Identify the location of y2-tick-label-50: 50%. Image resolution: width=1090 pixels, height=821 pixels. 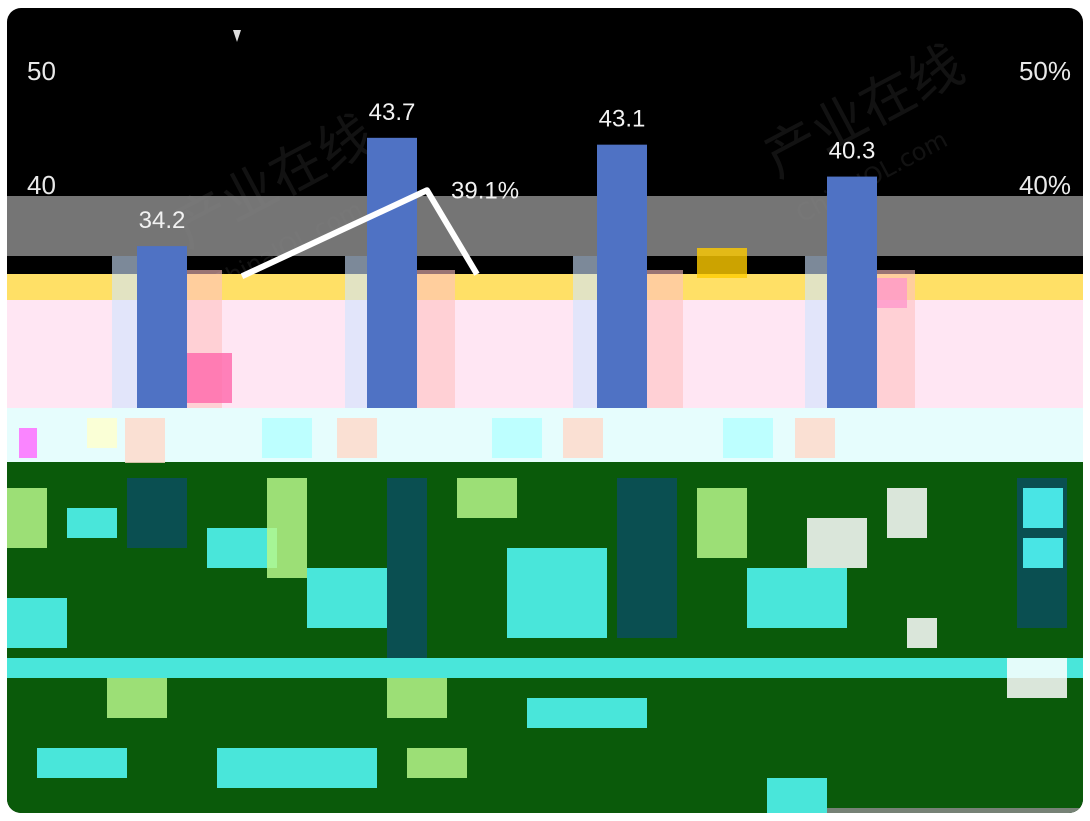
(1045, 71).